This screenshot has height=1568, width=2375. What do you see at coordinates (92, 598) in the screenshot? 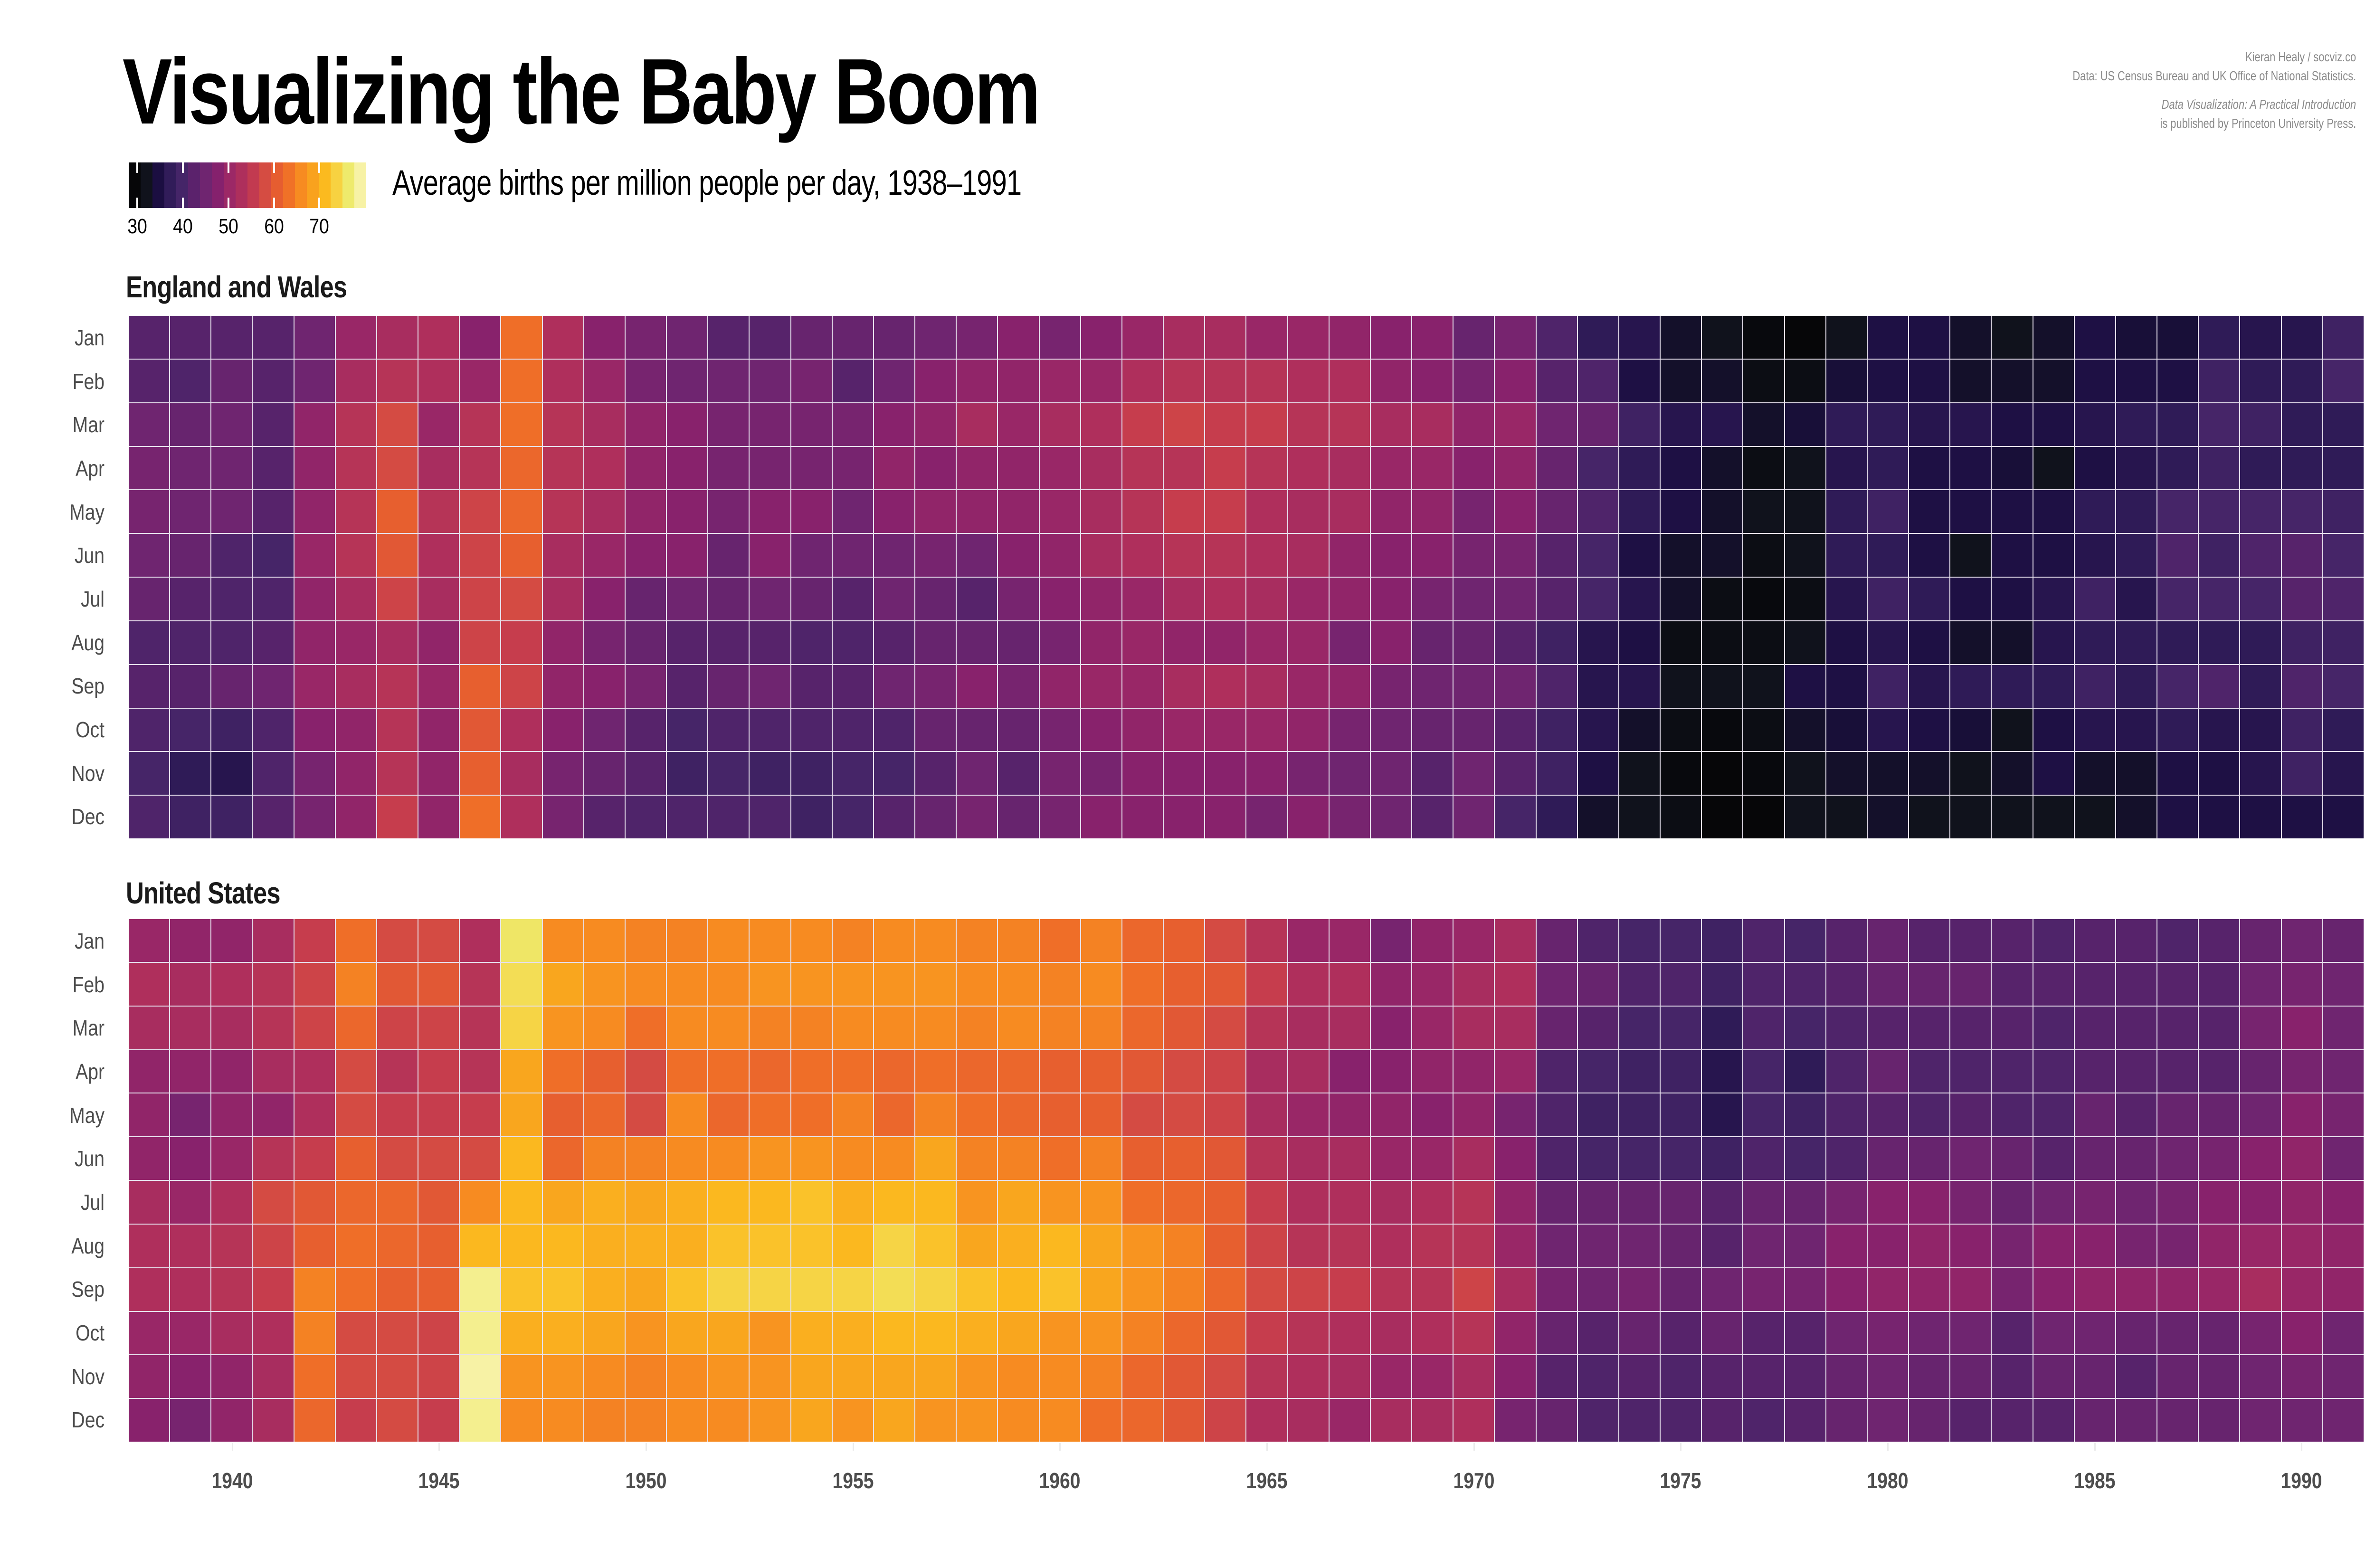
I see `month-label: Jul` at bounding box center [92, 598].